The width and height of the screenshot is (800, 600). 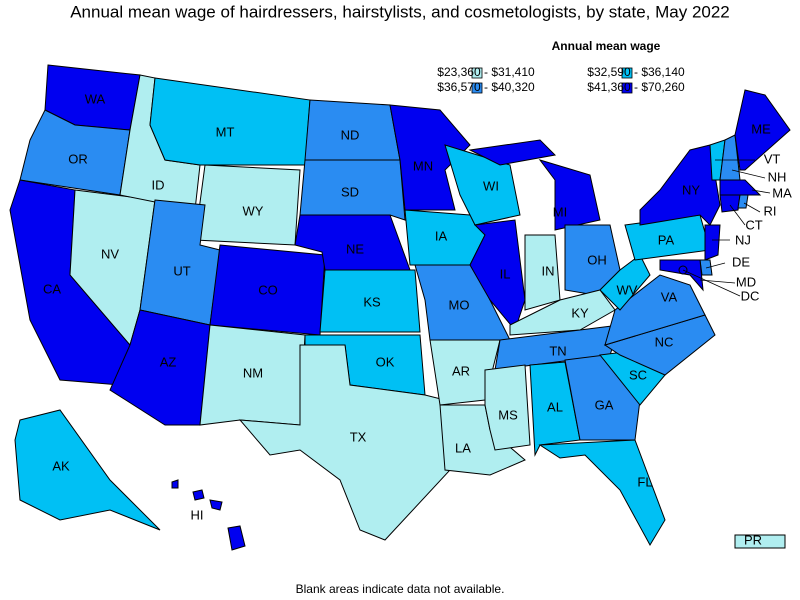 What do you see at coordinates (782, 192) in the screenshot?
I see `state-label: MA` at bounding box center [782, 192].